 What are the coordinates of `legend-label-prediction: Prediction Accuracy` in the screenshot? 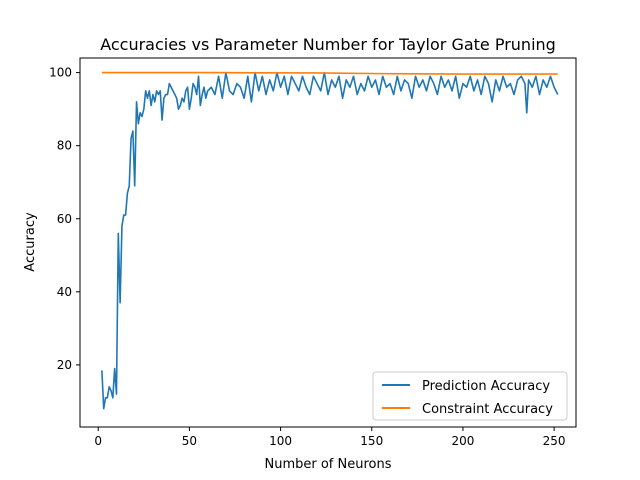 It's located at (486, 386).